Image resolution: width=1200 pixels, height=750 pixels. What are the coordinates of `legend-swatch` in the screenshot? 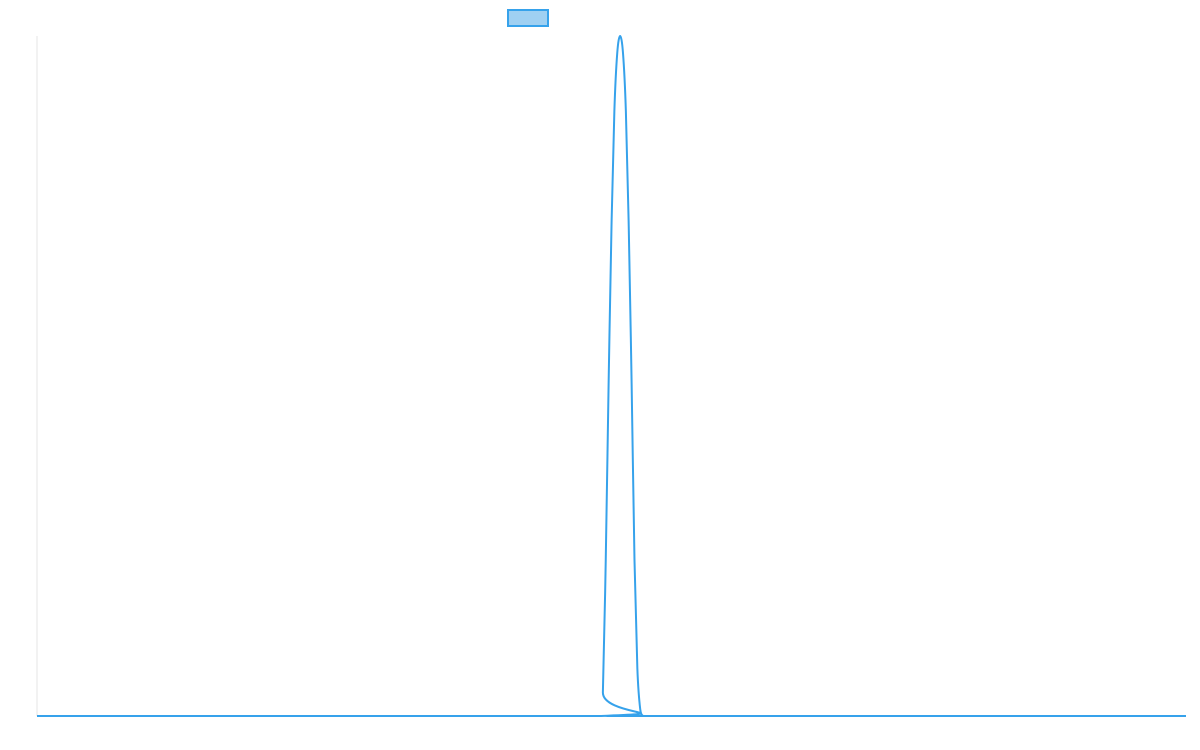 It's located at (528, 18).